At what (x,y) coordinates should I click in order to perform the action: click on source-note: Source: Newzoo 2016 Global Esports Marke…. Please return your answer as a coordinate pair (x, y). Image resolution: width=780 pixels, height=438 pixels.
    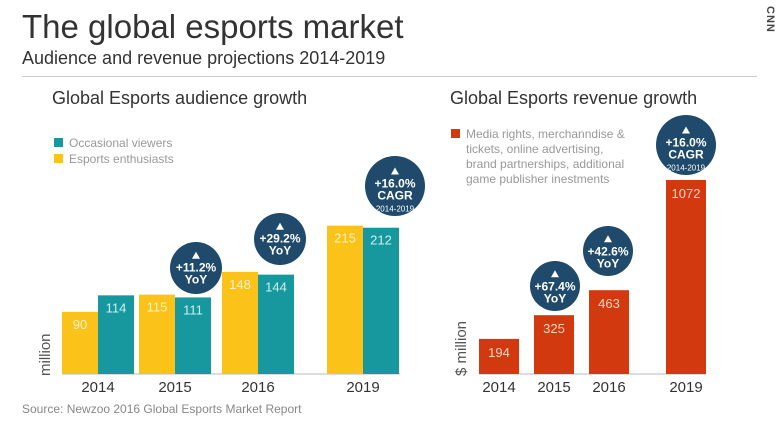
    Looking at the image, I should click on (162, 409).